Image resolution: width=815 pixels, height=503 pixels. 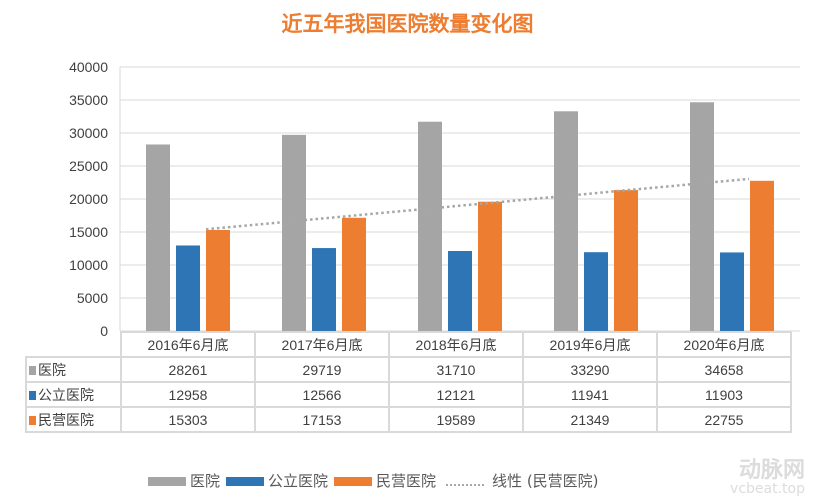 What do you see at coordinates (385, 480) in the screenshot?
I see `legend-item: 民营医院` at bounding box center [385, 480].